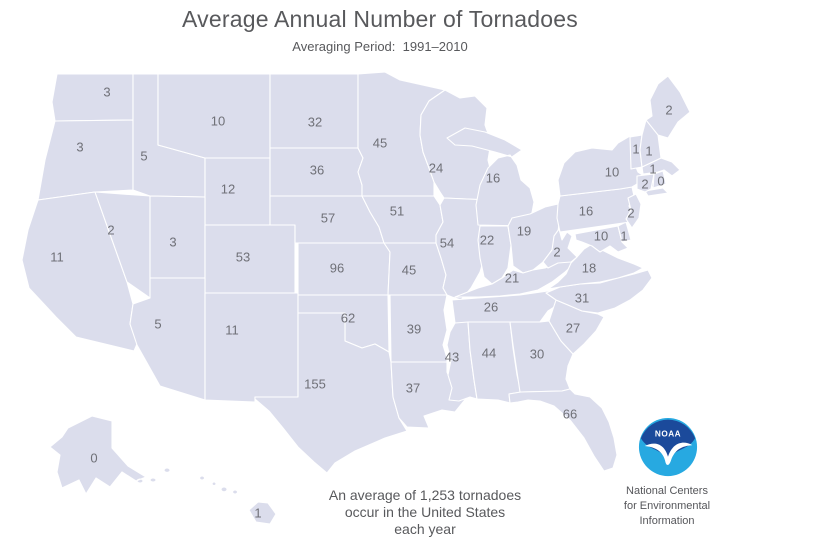 This screenshot has width=819, height=547. What do you see at coordinates (397, 211) in the screenshot?
I see `state-value-ia: 51` at bounding box center [397, 211].